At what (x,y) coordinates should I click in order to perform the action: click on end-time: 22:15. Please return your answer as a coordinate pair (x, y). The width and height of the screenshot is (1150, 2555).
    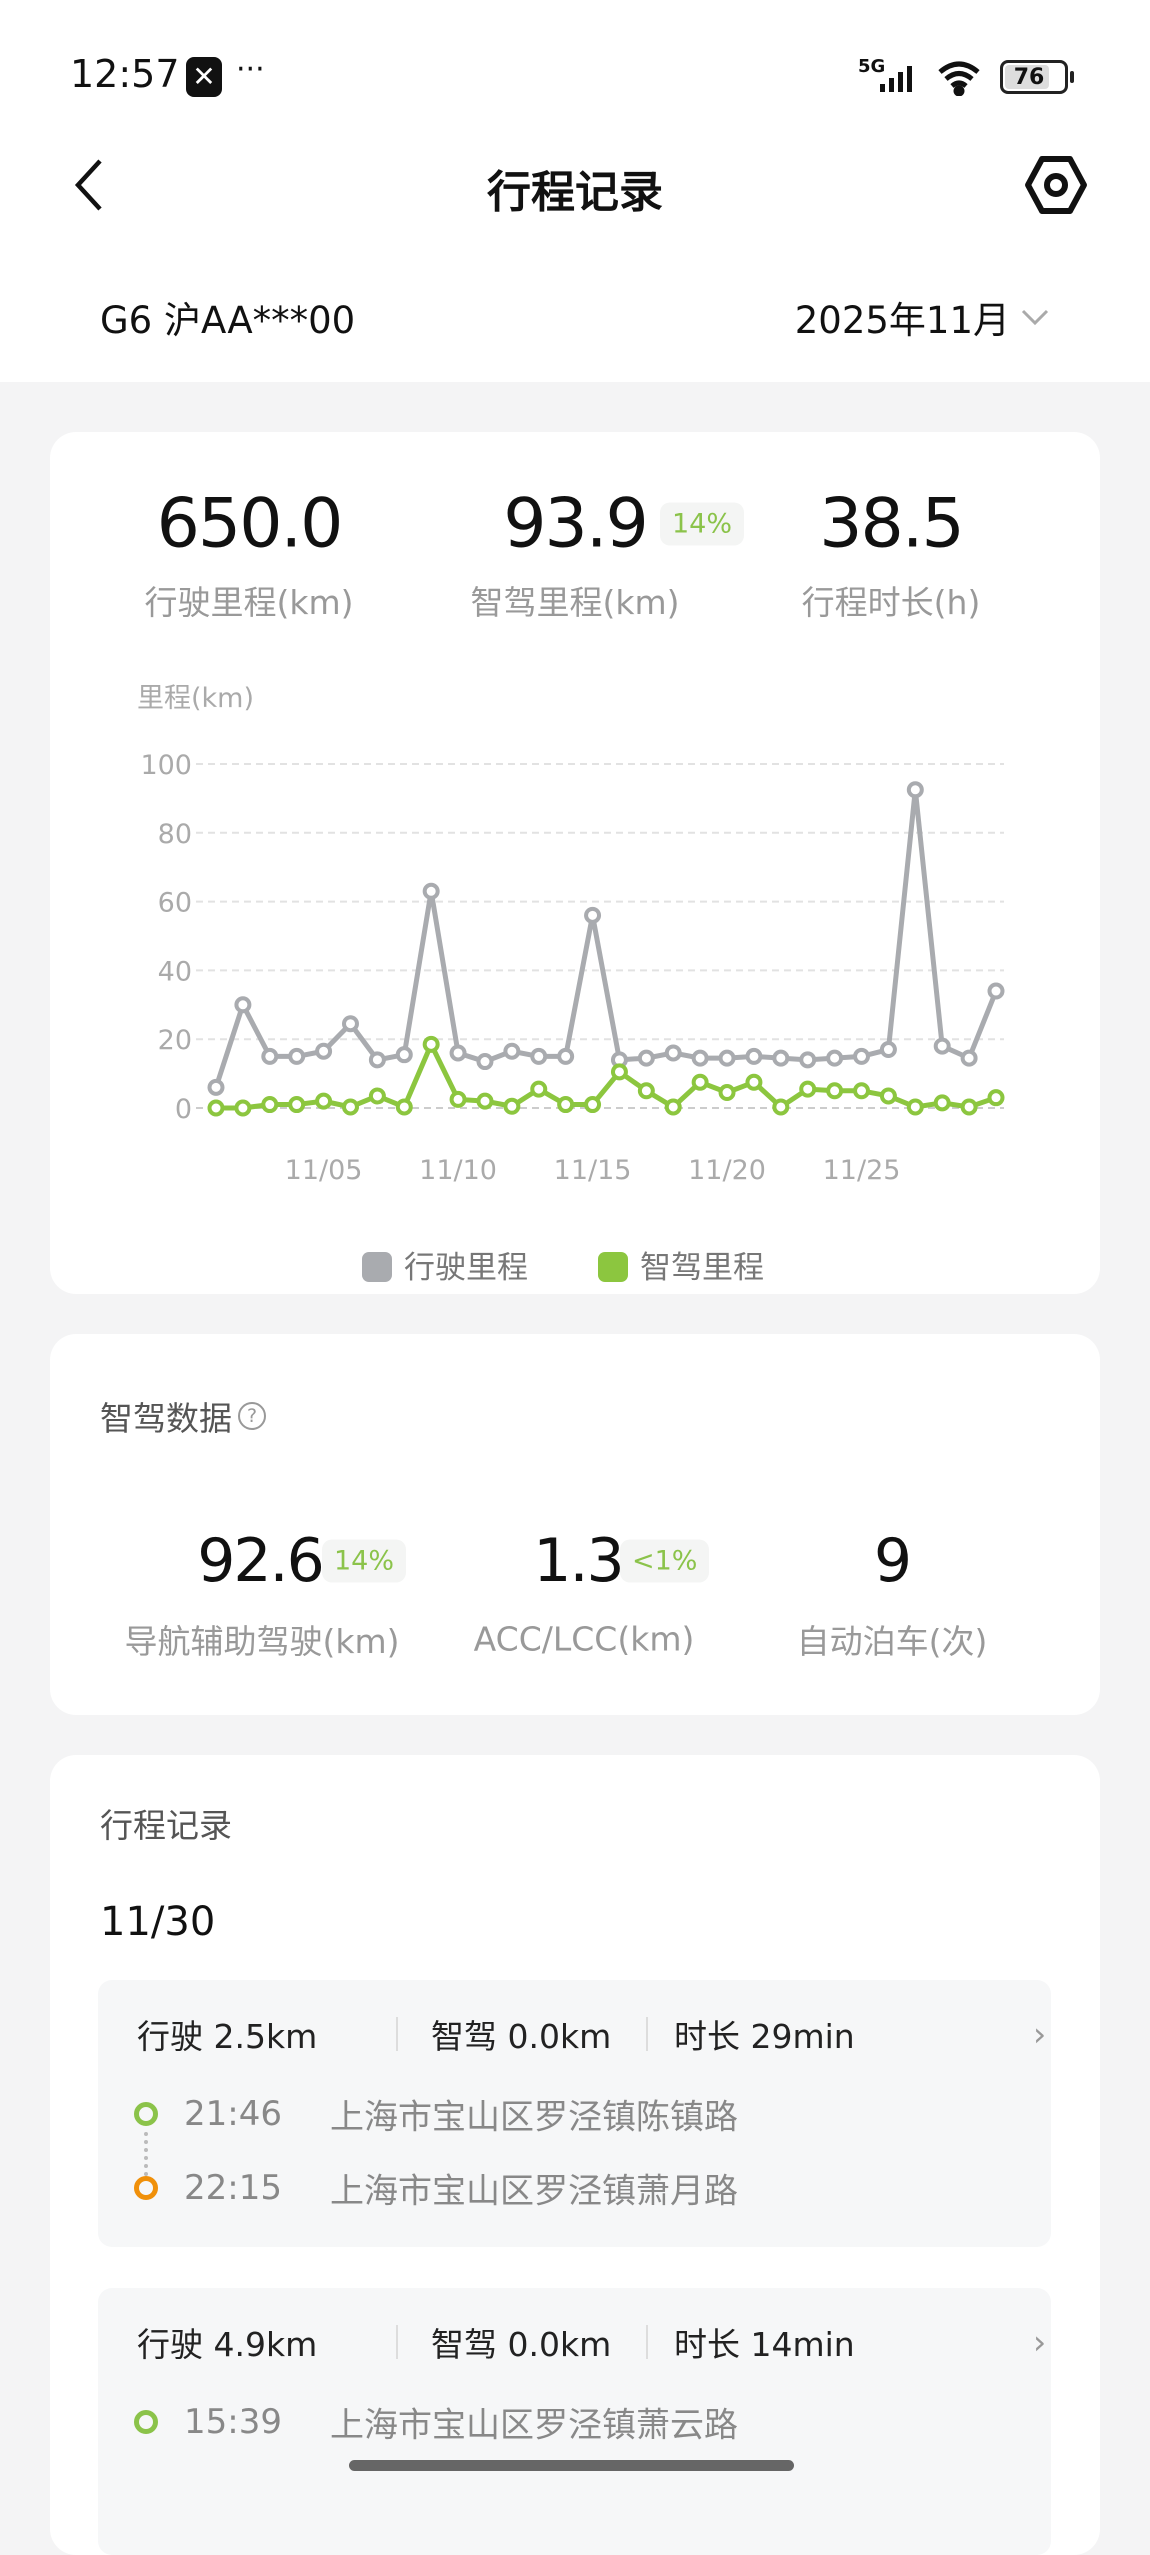
    Looking at the image, I should click on (233, 2188).